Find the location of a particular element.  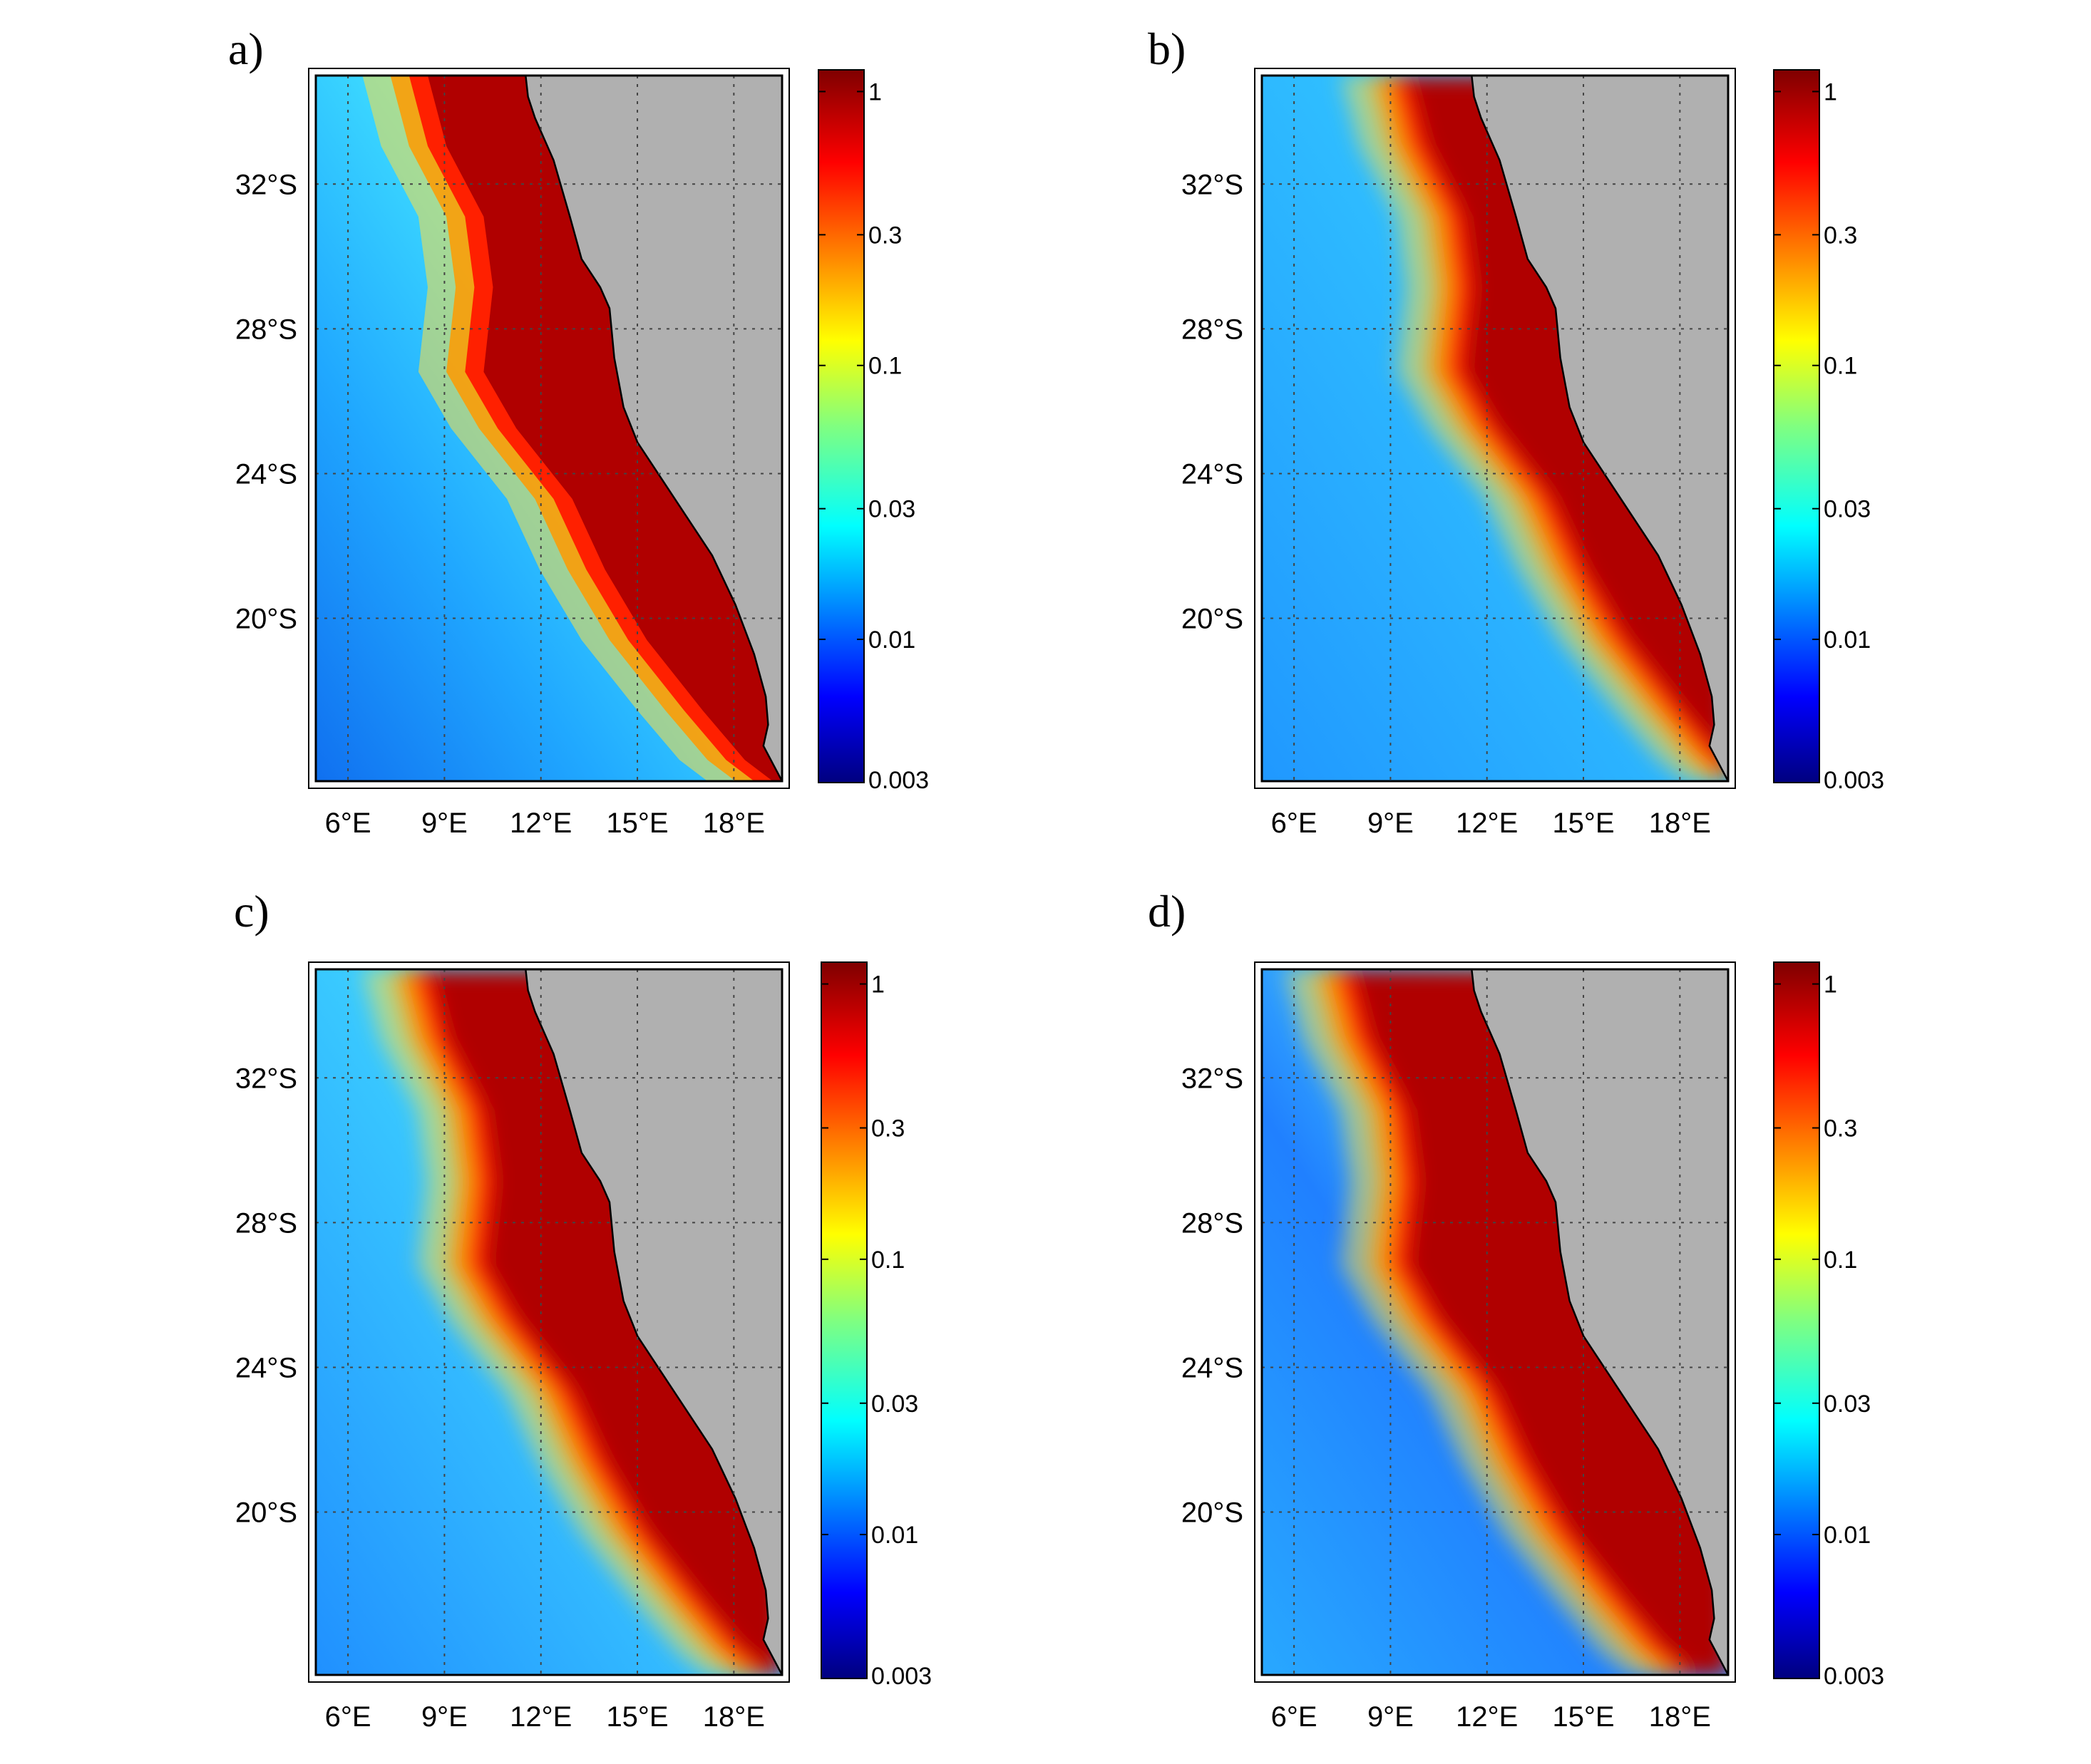

panel-label: b) is located at coordinates (1167, 49).